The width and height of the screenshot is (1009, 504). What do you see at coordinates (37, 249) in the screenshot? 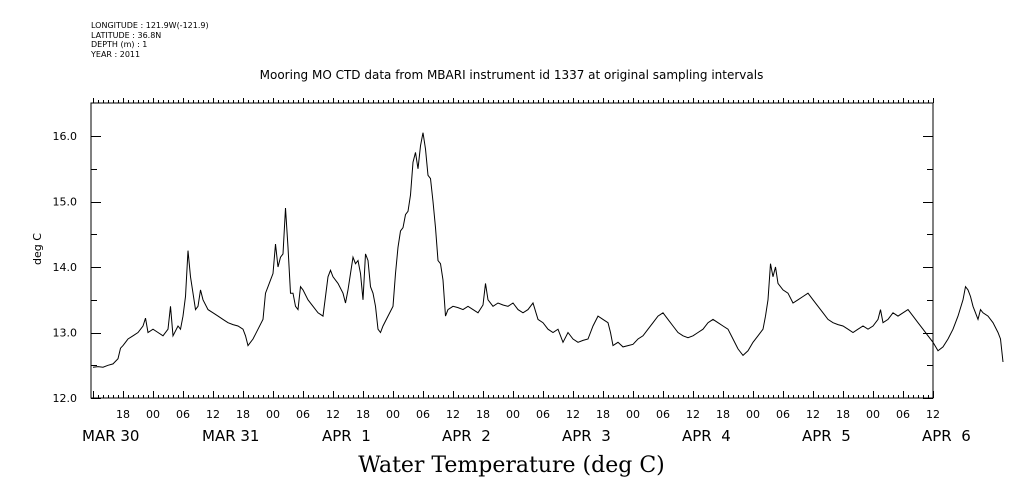
I see `y-axis-label: deg C` at bounding box center [37, 249].